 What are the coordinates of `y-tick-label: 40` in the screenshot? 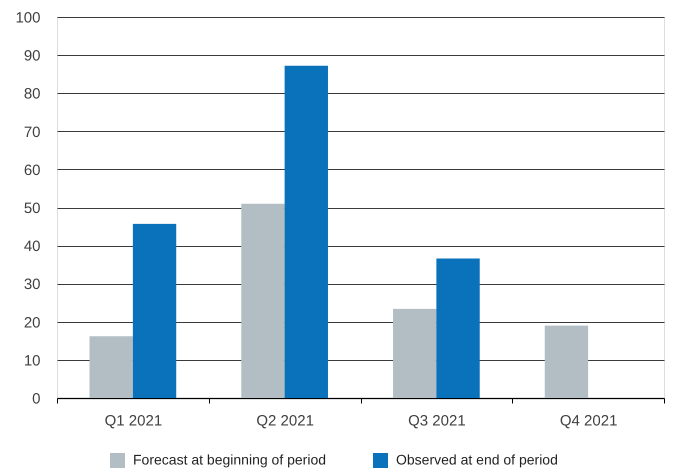 It's located at (32, 247).